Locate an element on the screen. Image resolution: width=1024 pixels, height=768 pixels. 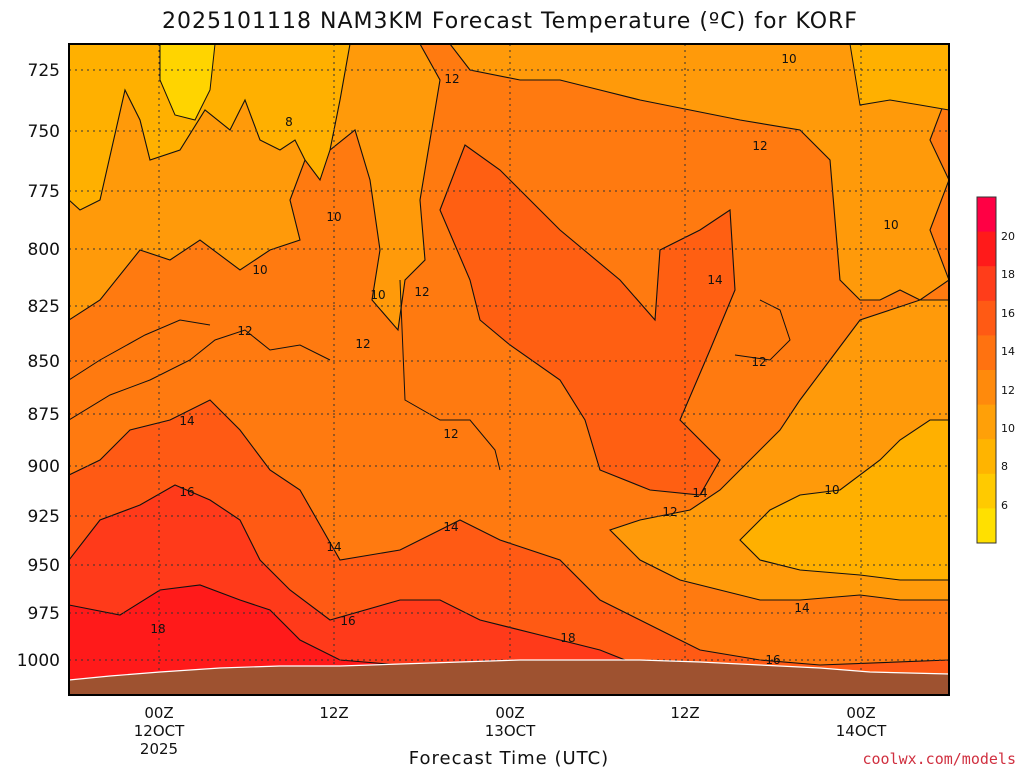
contour-line-b is located at coordinates (140, 350).